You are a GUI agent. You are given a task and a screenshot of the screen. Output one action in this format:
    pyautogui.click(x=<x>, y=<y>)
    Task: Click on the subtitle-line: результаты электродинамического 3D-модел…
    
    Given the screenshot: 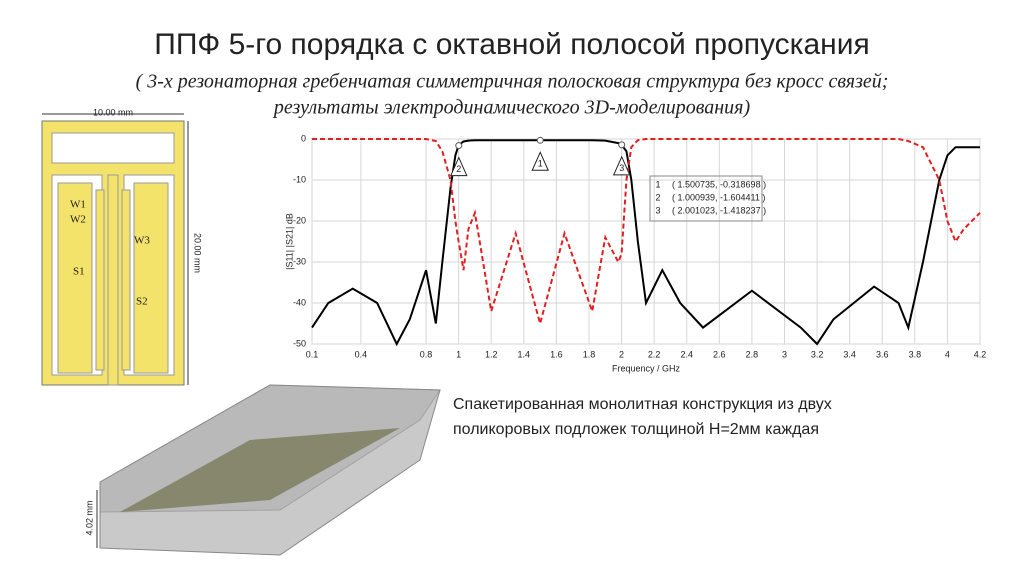 What is the action you would take?
    pyautogui.click(x=511, y=108)
    